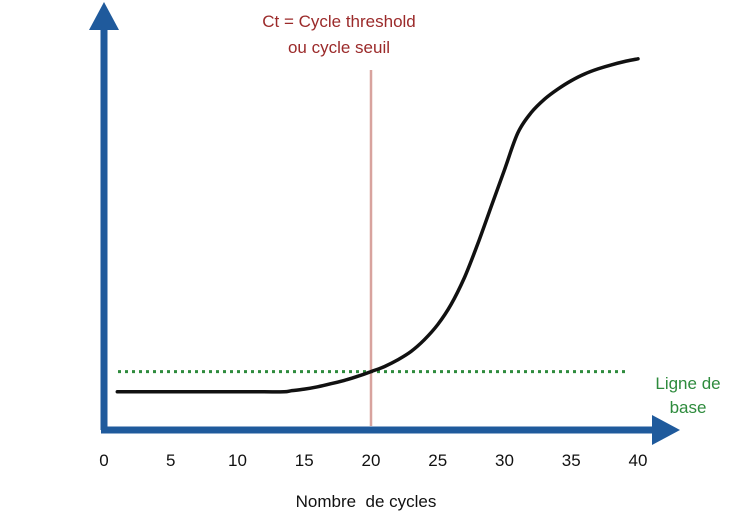 The height and width of the screenshot is (520, 754). What do you see at coordinates (170, 460) in the screenshot?
I see `x-tick-label: 5` at bounding box center [170, 460].